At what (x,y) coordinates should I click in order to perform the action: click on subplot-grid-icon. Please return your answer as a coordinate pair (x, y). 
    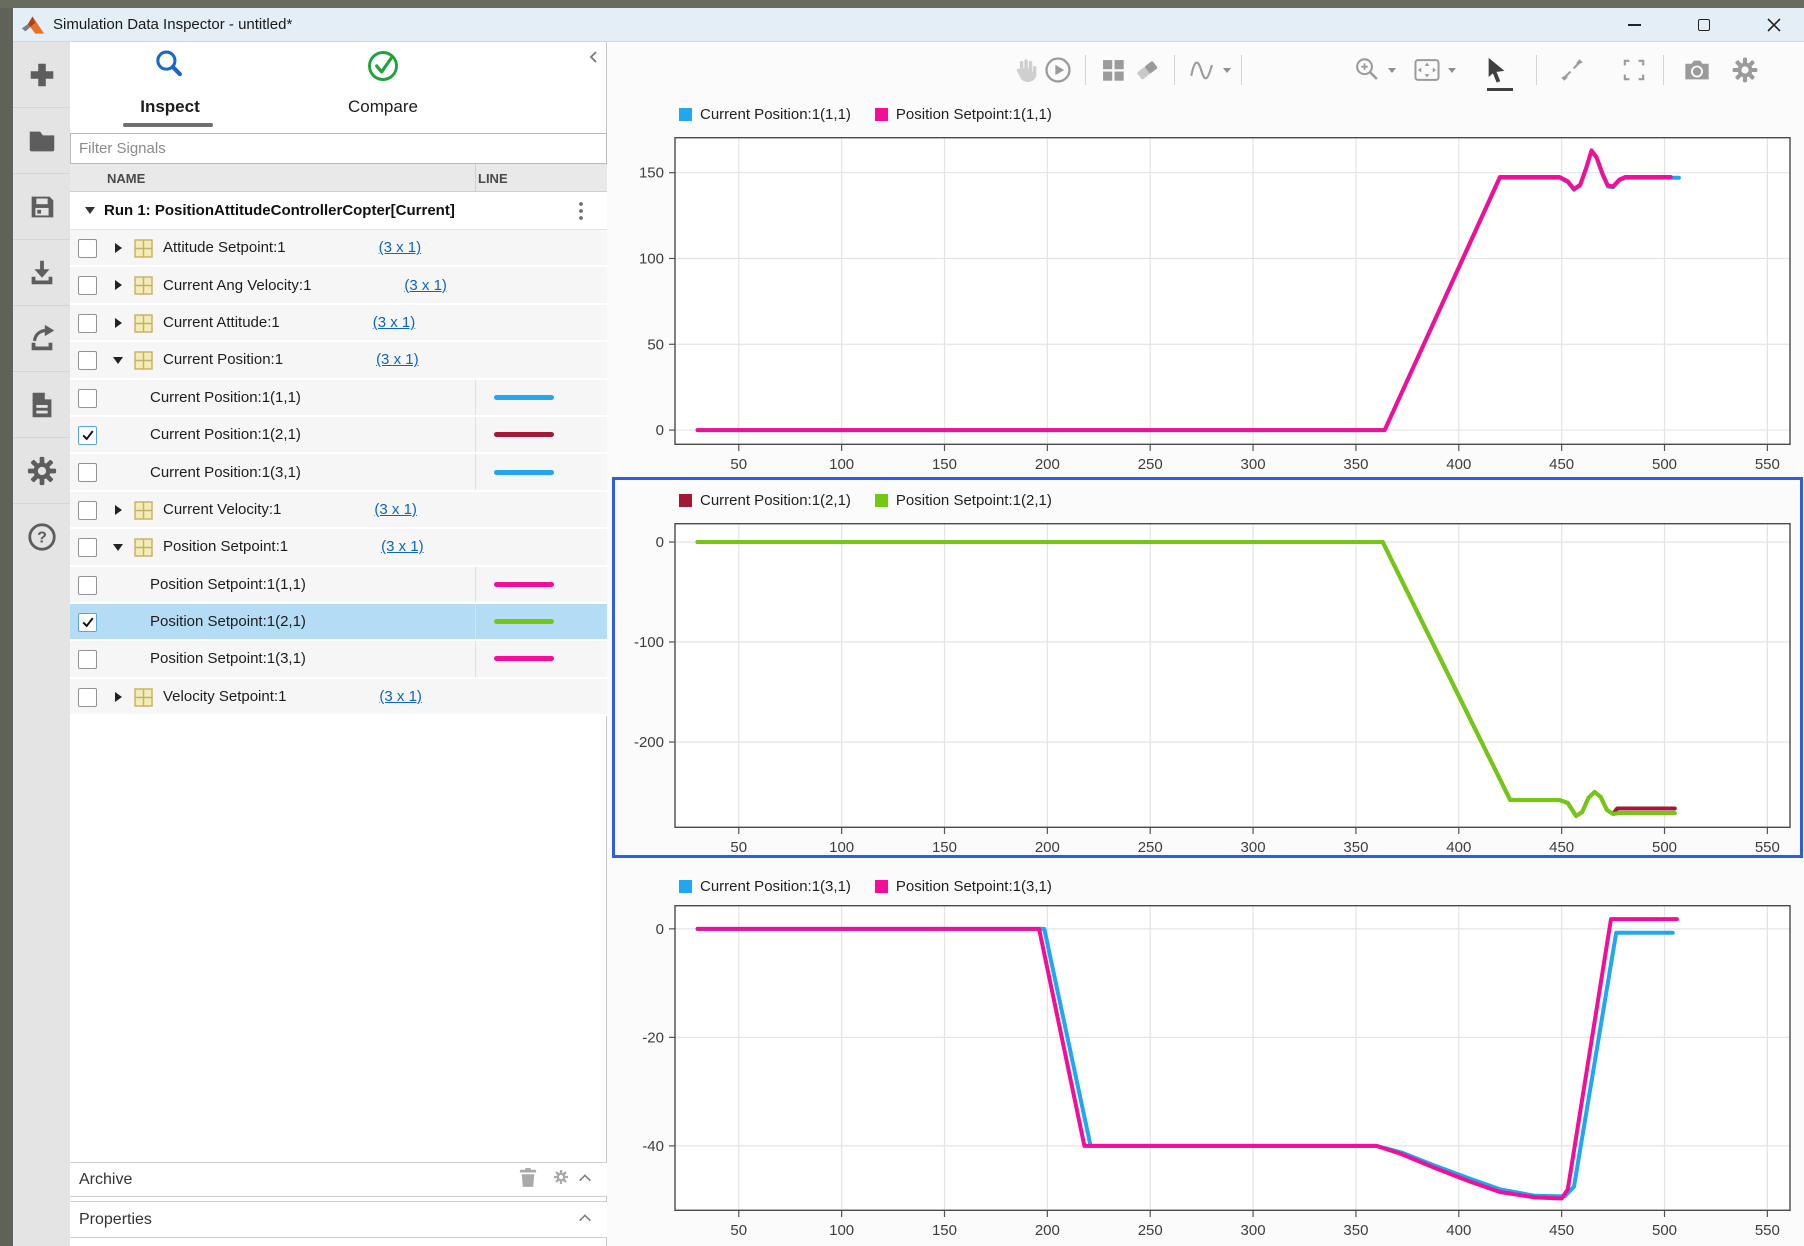
    Looking at the image, I should click on (1113, 70).